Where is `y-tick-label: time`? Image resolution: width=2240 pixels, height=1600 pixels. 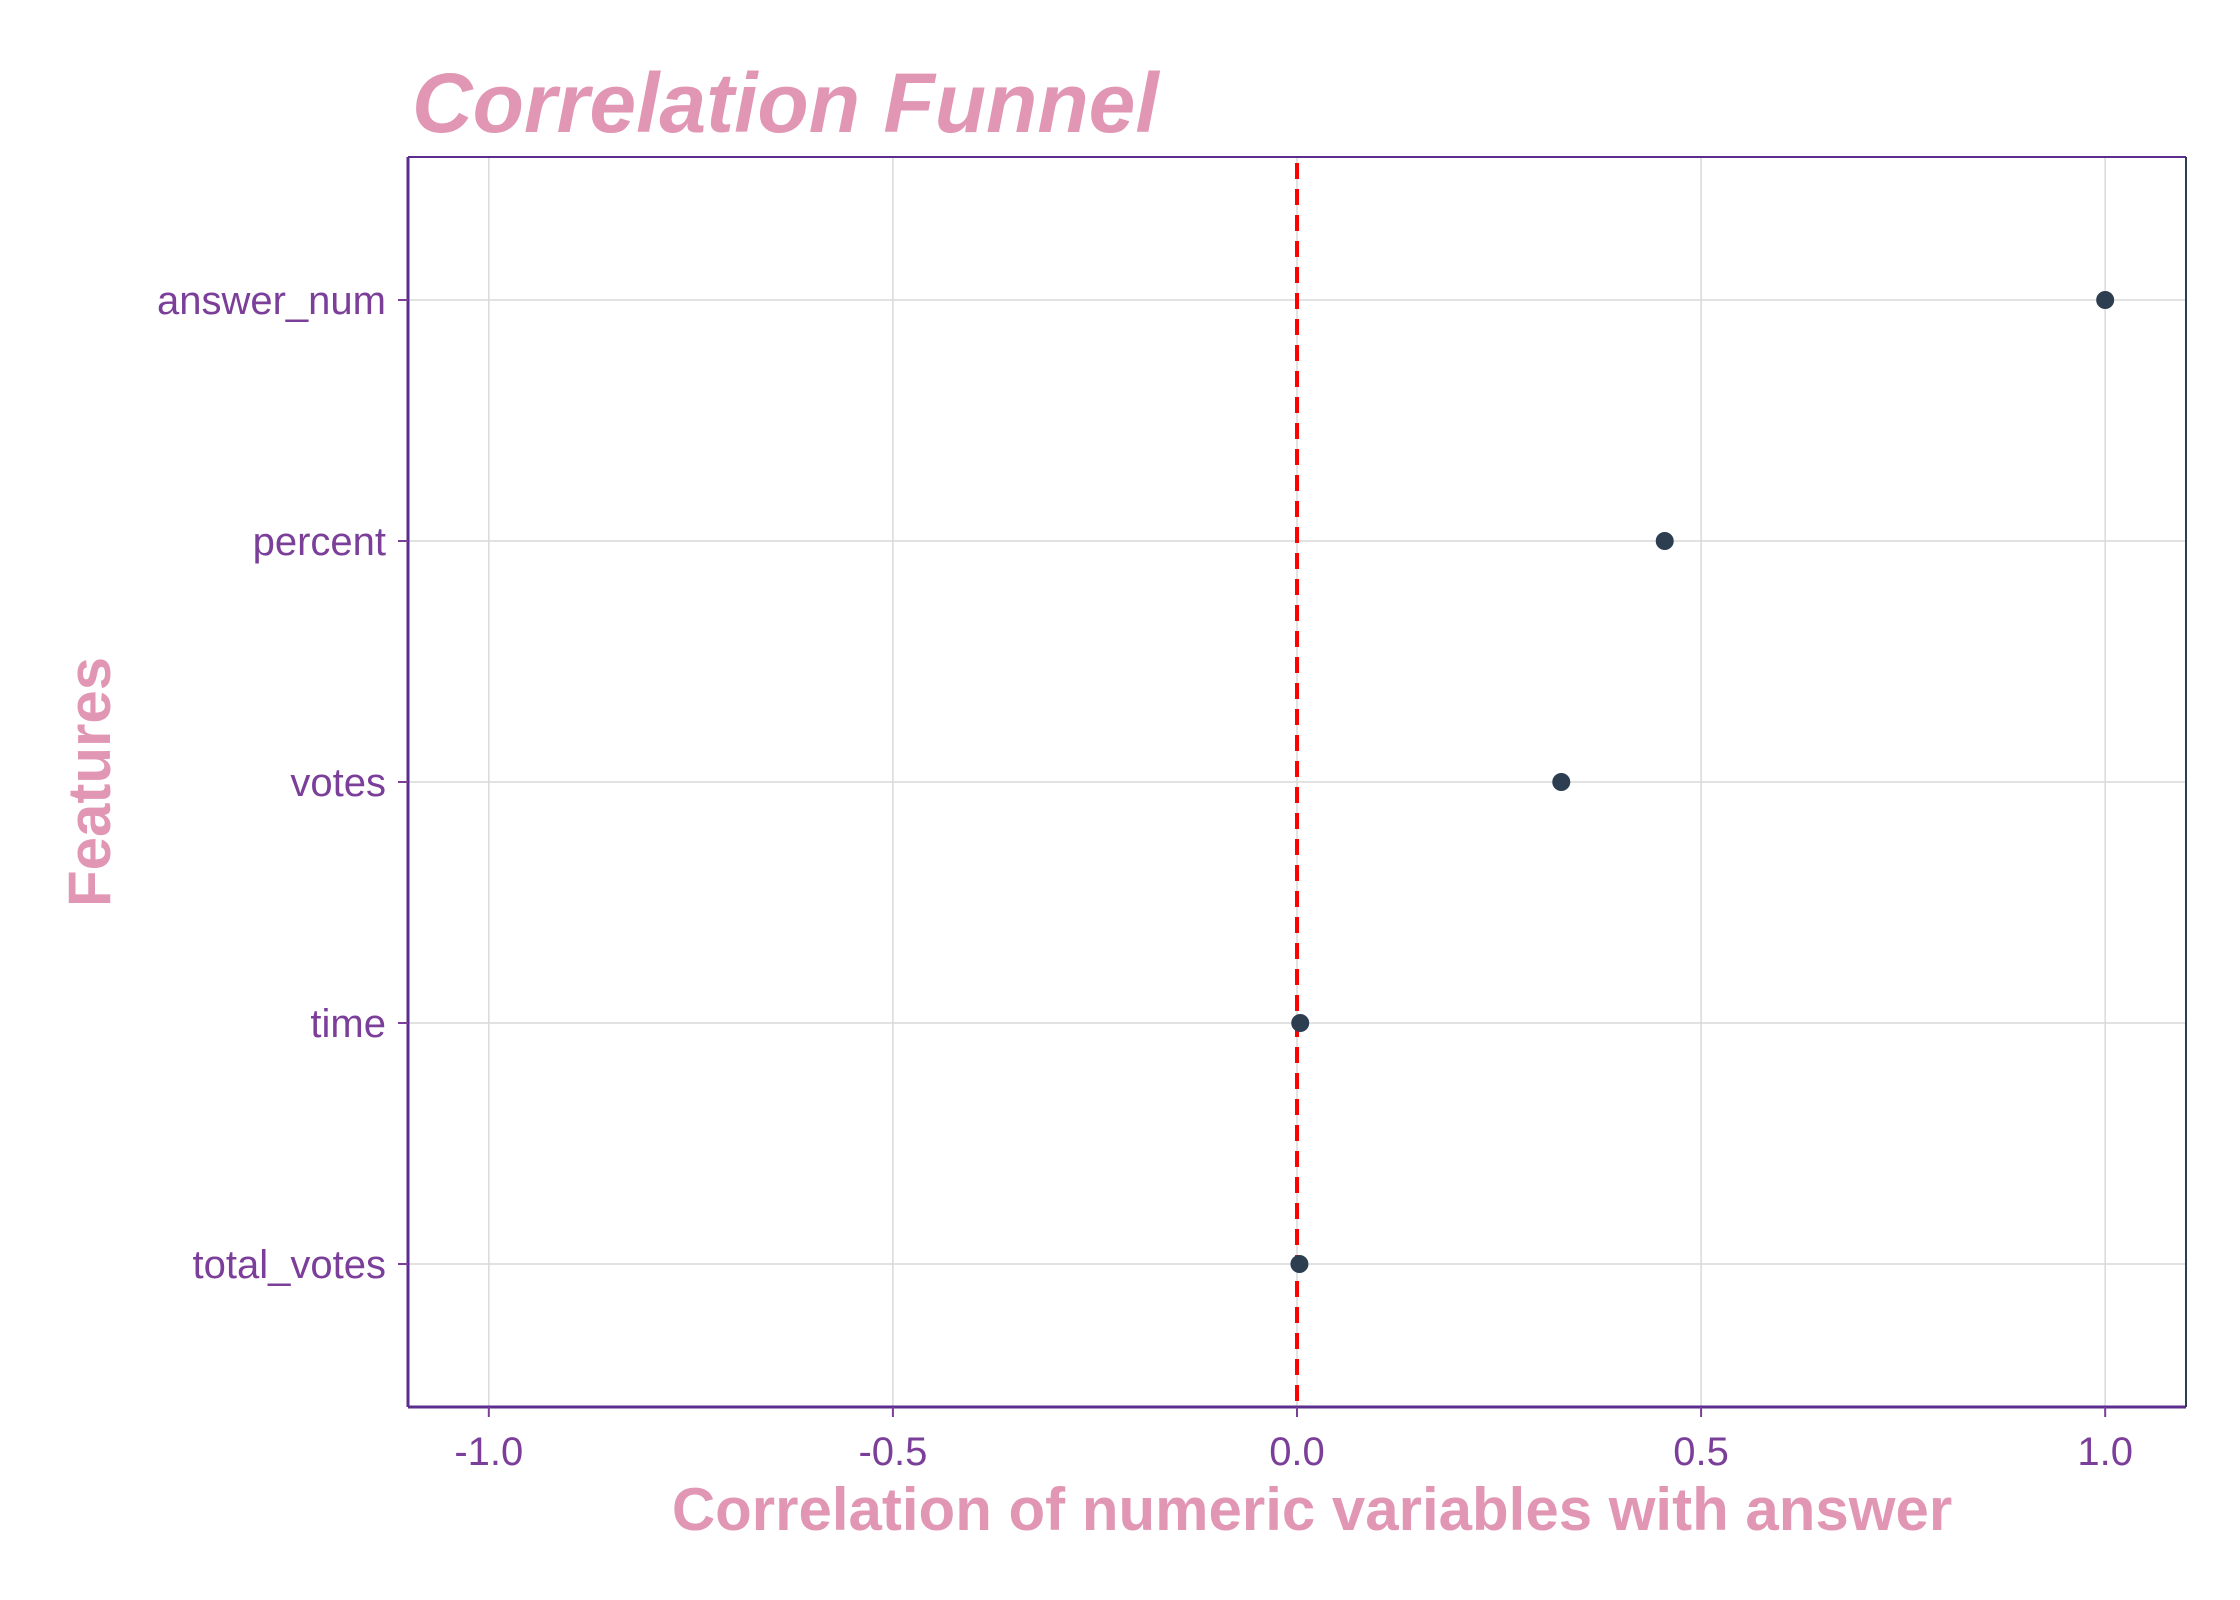 y-tick-label: time is located at coordinates (348, 1024).